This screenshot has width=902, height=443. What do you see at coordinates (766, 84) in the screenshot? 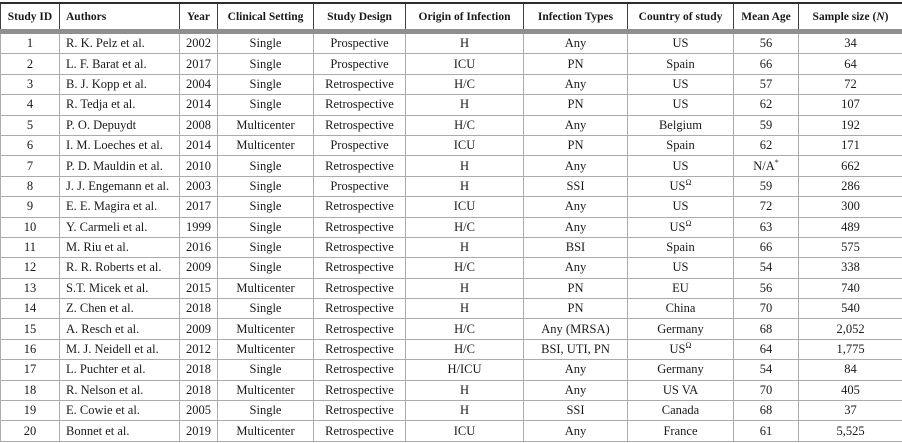
I see `table-cell: 57` at bounding box center [766, 84].